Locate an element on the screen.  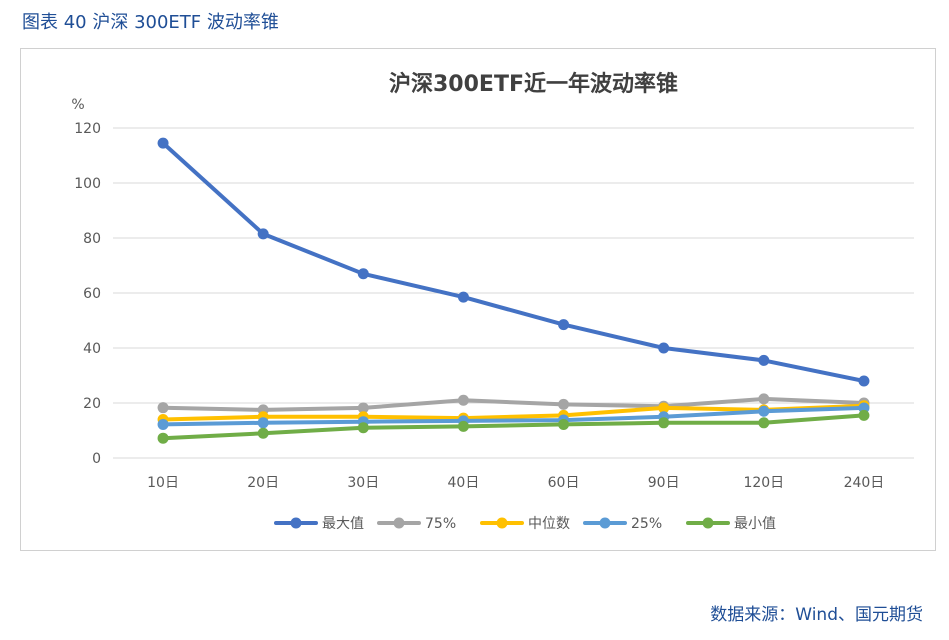
x-tick-label: 120日 is located at coordinates (763, 483).